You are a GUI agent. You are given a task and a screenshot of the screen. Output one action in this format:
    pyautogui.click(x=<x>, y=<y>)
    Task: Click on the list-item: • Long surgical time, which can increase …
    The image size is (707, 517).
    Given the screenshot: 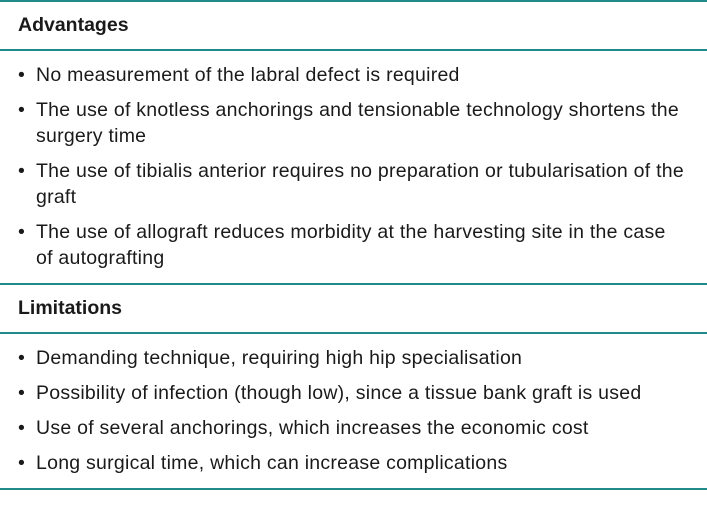 What is the action you would take?
    pyautogui.click(x=263, y=463)
    